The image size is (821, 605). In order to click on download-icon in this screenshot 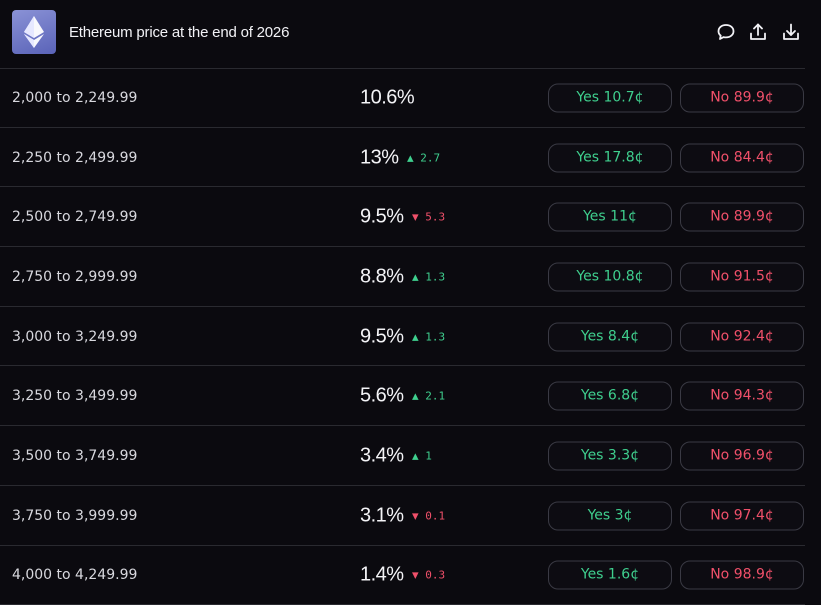, I will do `click(791, 32)`.